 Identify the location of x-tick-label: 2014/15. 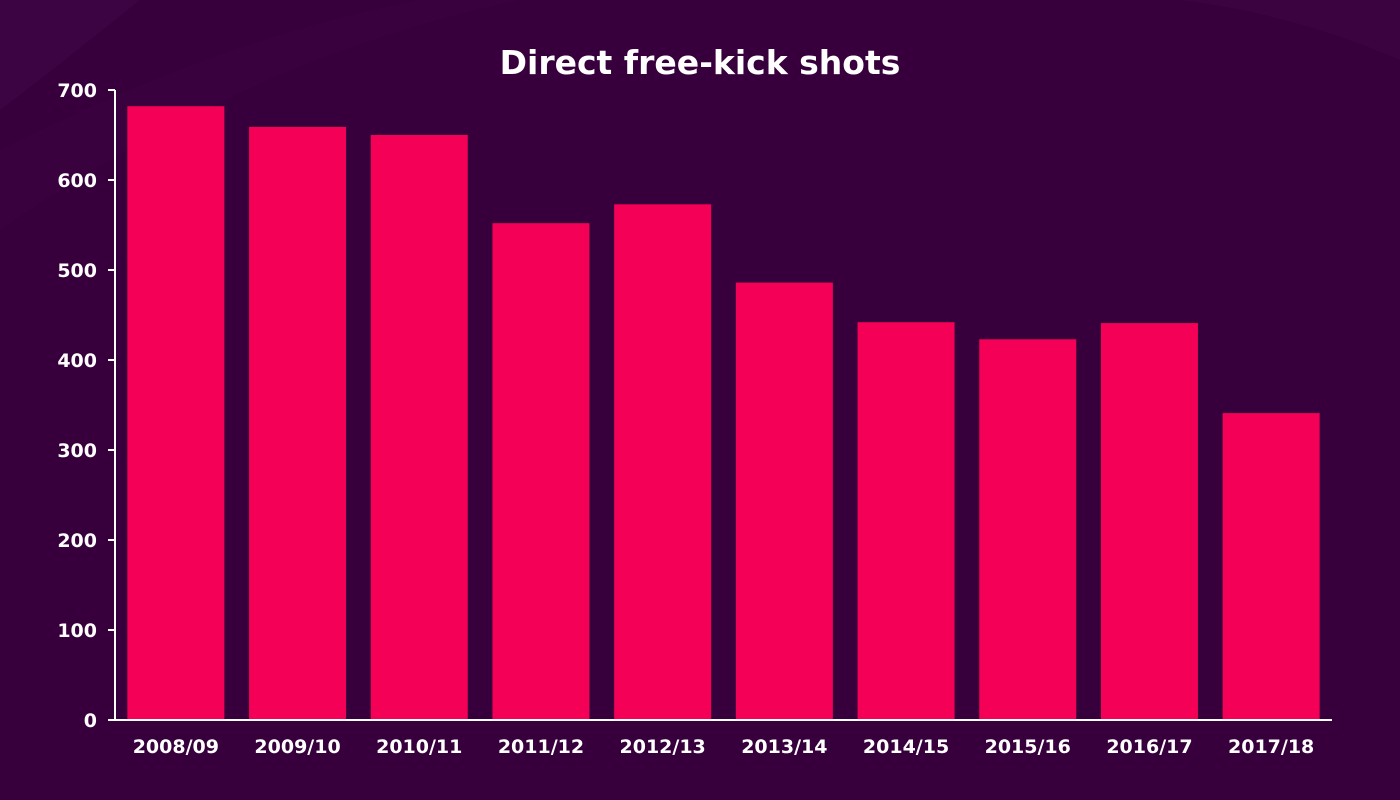
(906, 747).